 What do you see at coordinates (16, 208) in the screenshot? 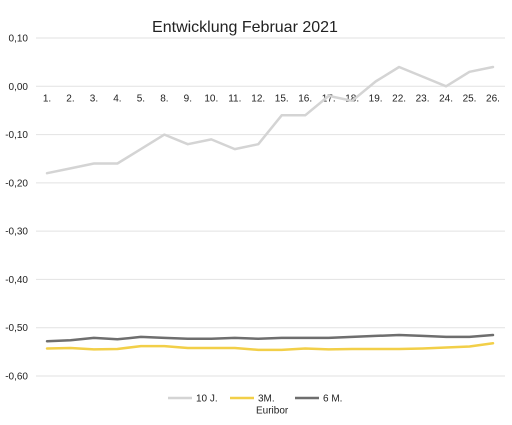
I see `y-axis-tick-labels: 0,10 0,00 -0,10 -0,20 -0,30 -0,40 -0,50 -0,60` at bounding box center [16, 208].